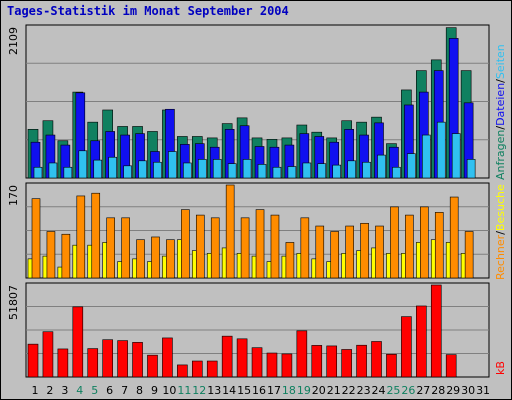 Image resolution: width=512 pixels, height=400 pixels. Describe the element at coordinates (408, 390) in the screenshot. I see `day-label: 26` at that location.